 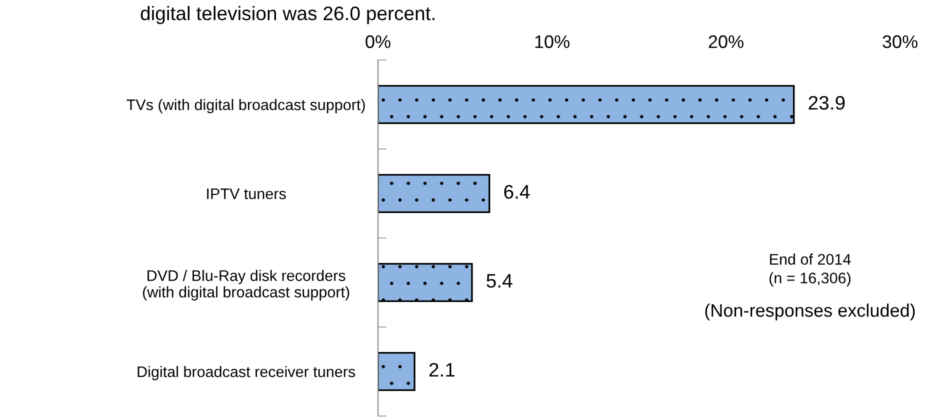 What do you see at coordinates (245, 106) in the screenshot?
I see `y-tick-label: TVs (with digital broadcast support)` at bounding box center [245, 106].